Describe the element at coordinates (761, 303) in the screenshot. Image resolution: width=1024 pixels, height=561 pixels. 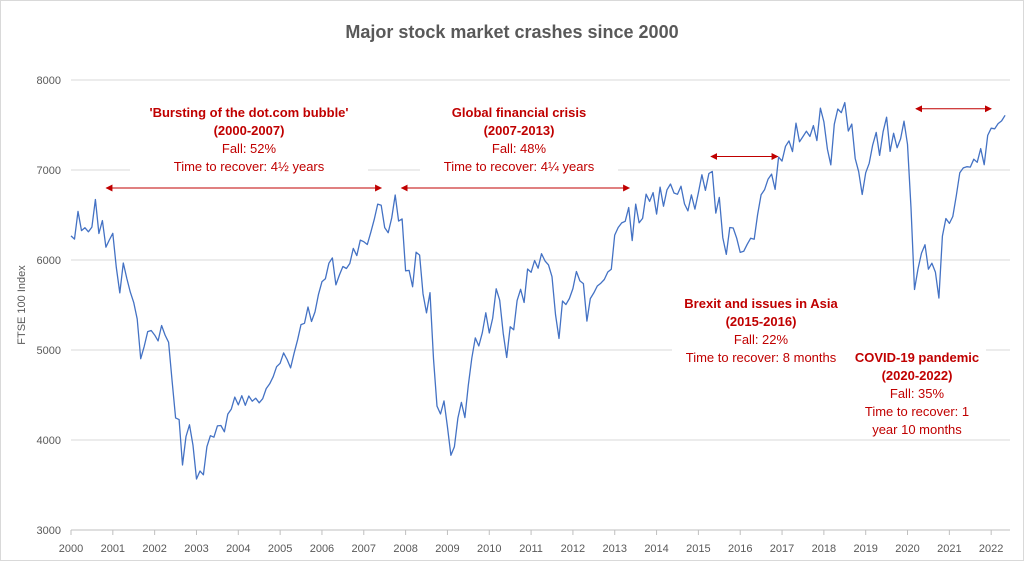
I see `annotation-title: Brexit and issues in Asia` at that location.